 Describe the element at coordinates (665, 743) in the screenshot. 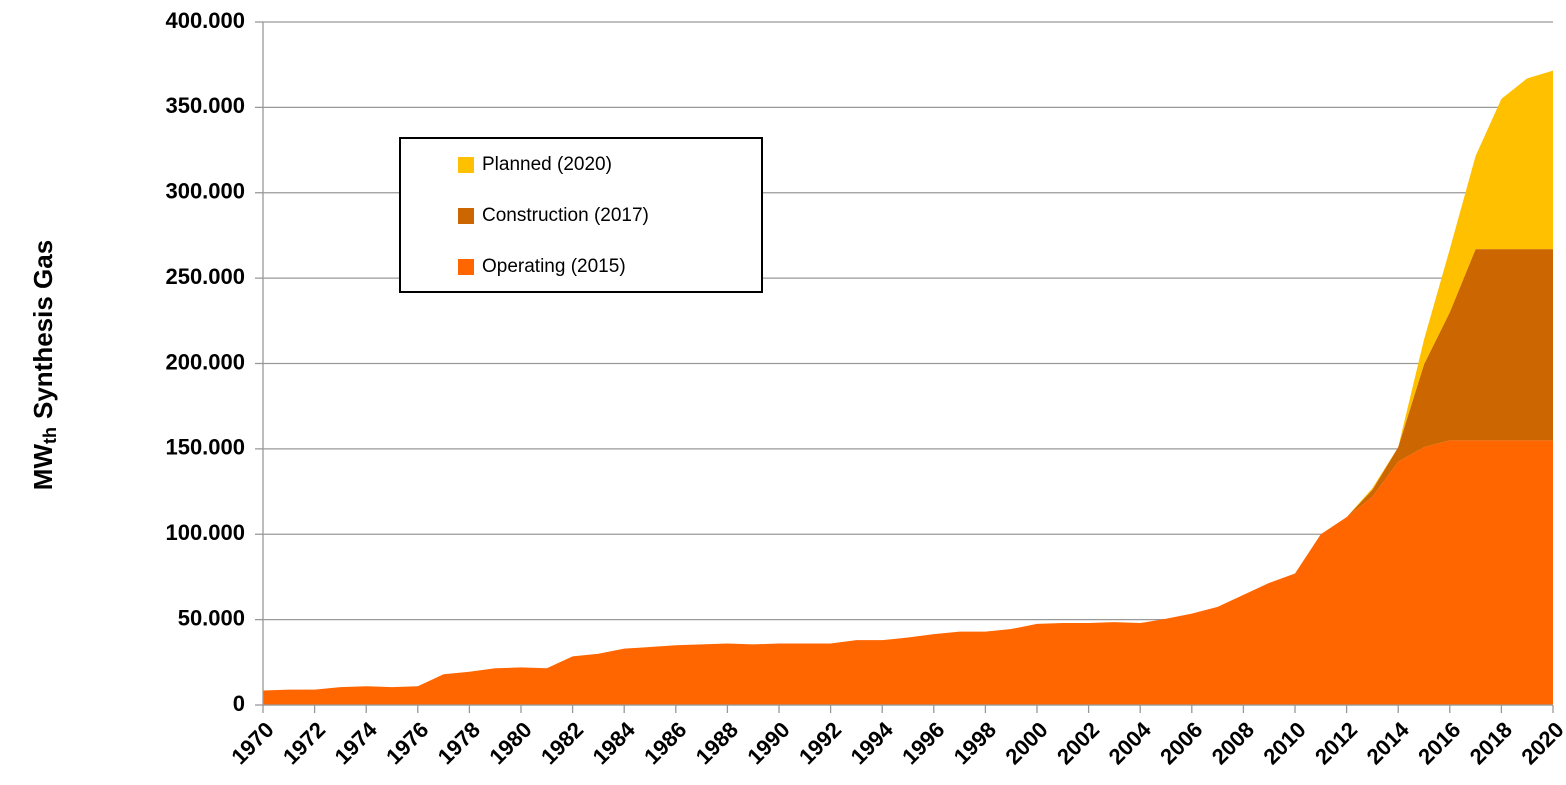

I see `x-tick-label: 1986` at that location.